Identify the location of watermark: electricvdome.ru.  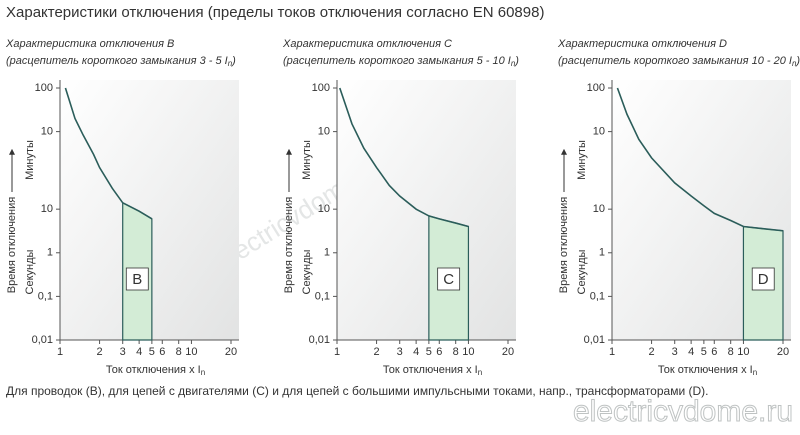
(683, 411).